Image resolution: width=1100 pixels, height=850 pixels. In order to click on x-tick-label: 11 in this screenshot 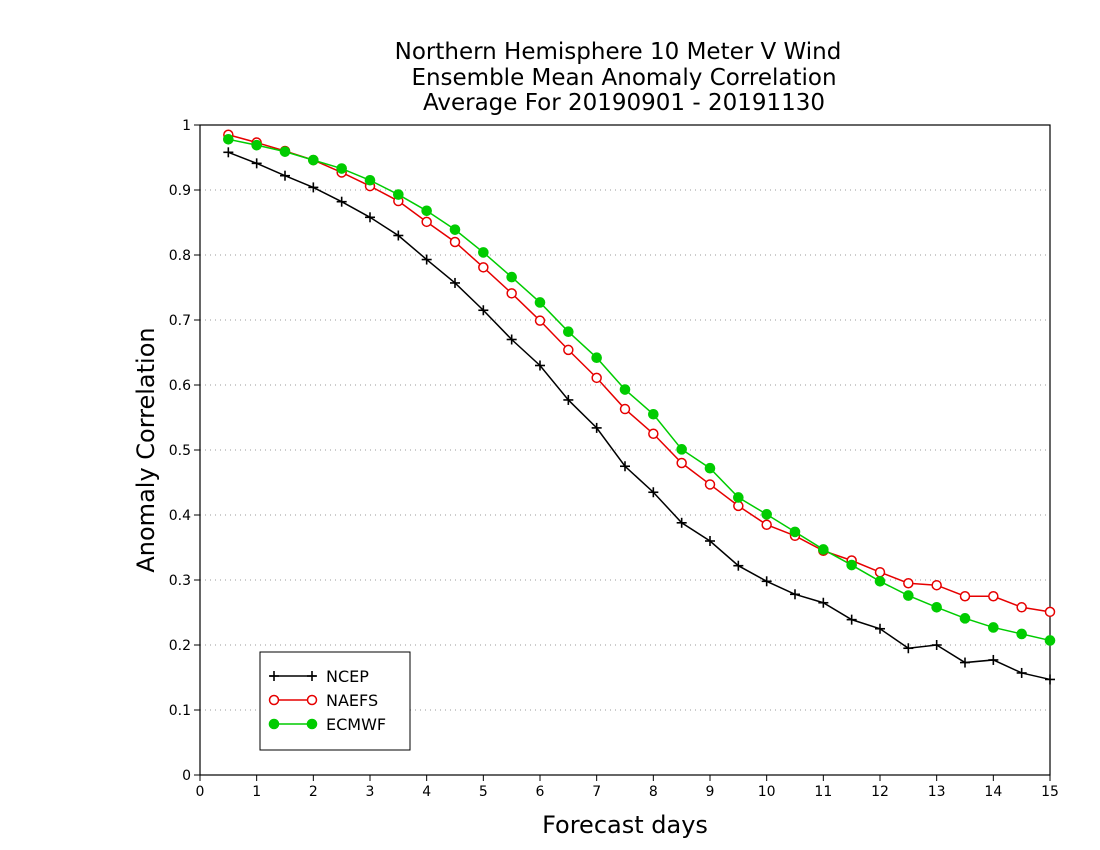, I will do `click(823, 792)`.